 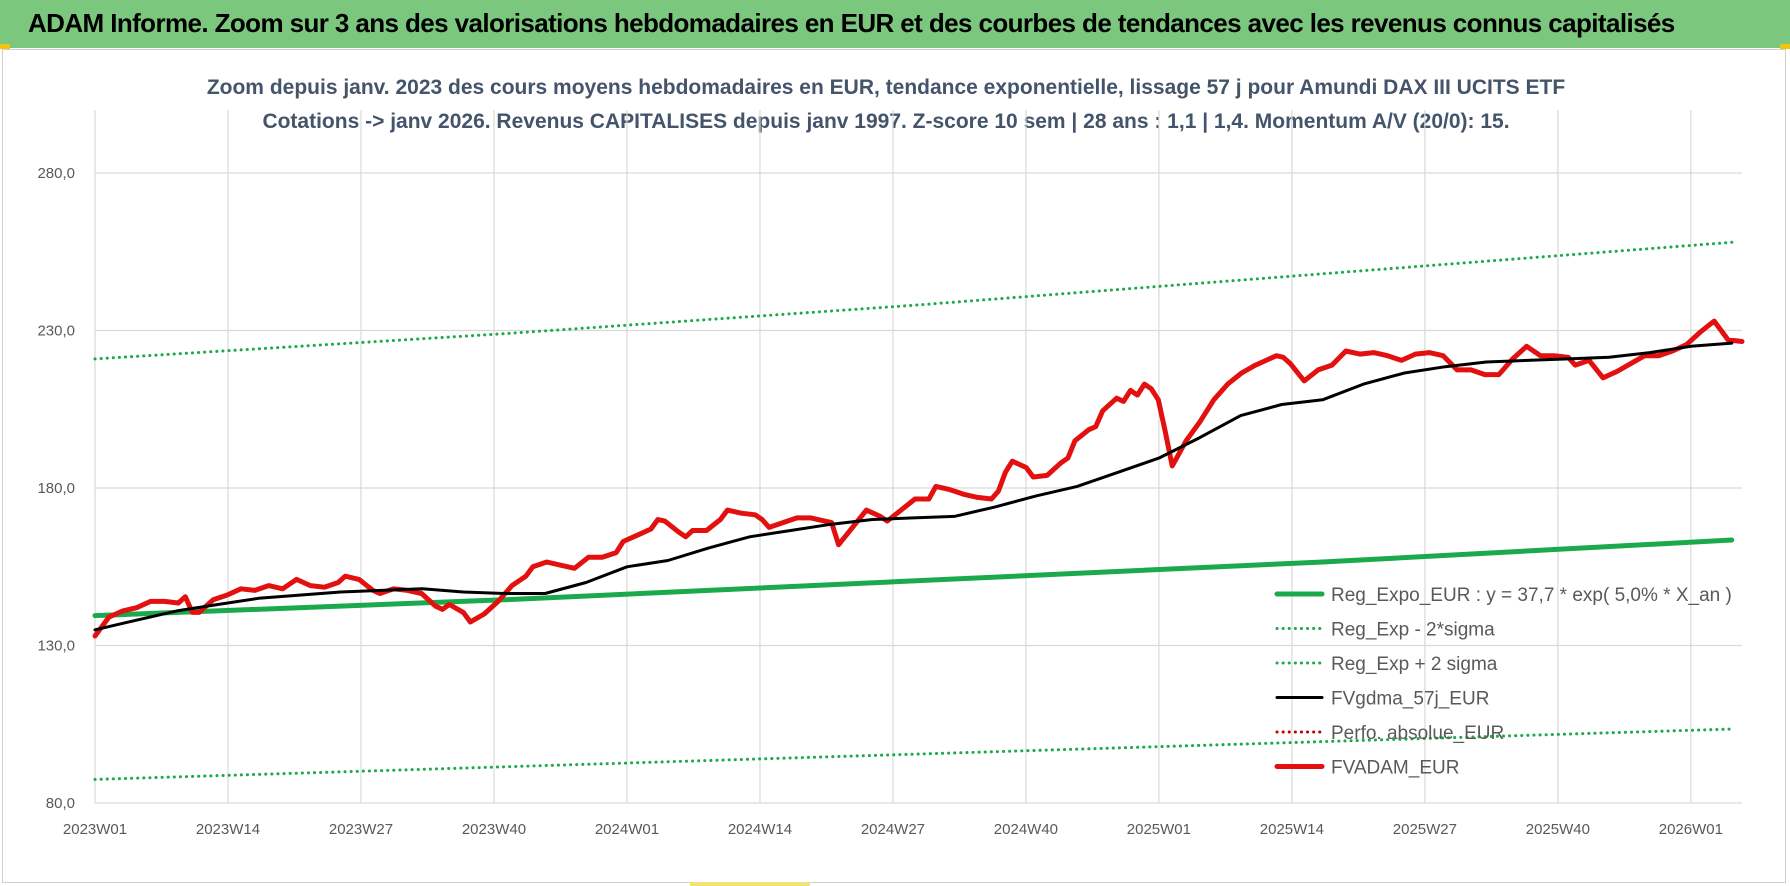 What do you see at coordinates (1395, 768) in the screenshot?
I see `legend-label-5: FVADAM_EUR` at bounding box center [1395, 768].